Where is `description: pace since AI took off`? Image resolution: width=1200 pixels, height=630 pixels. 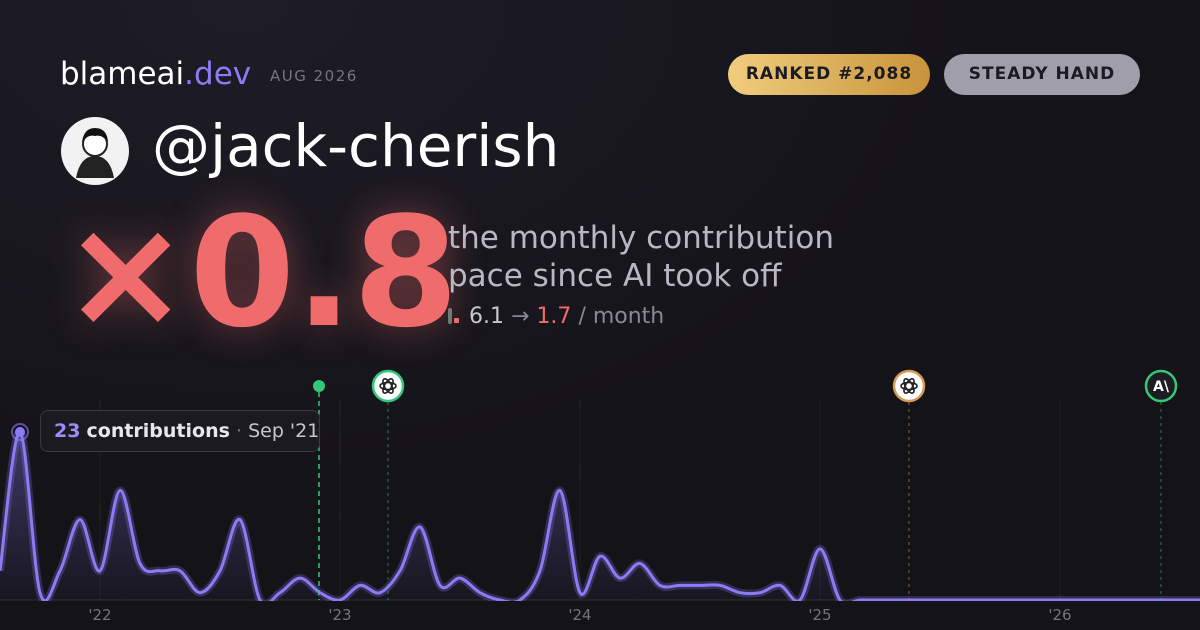
description: pace since AI took off is located at coordinates (615, 276).